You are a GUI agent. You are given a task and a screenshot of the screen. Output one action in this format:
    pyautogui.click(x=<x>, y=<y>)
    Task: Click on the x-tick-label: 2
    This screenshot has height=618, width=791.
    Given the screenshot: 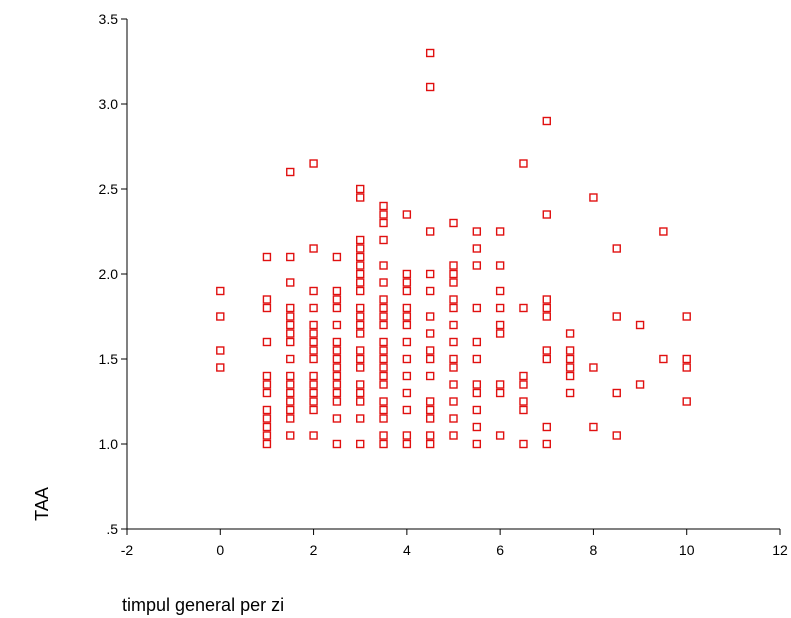 What is the action you would take?
    pyautogui.click(x=314, y=550)
    